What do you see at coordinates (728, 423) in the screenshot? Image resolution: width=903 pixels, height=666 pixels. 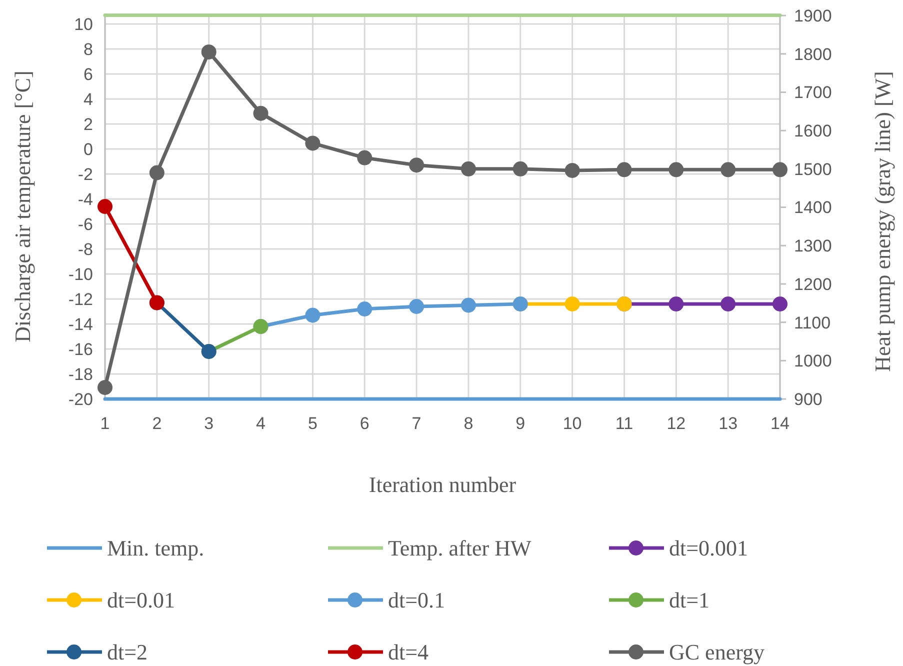 I see `x-tick-label: 13` at bounding box center [728, 423].